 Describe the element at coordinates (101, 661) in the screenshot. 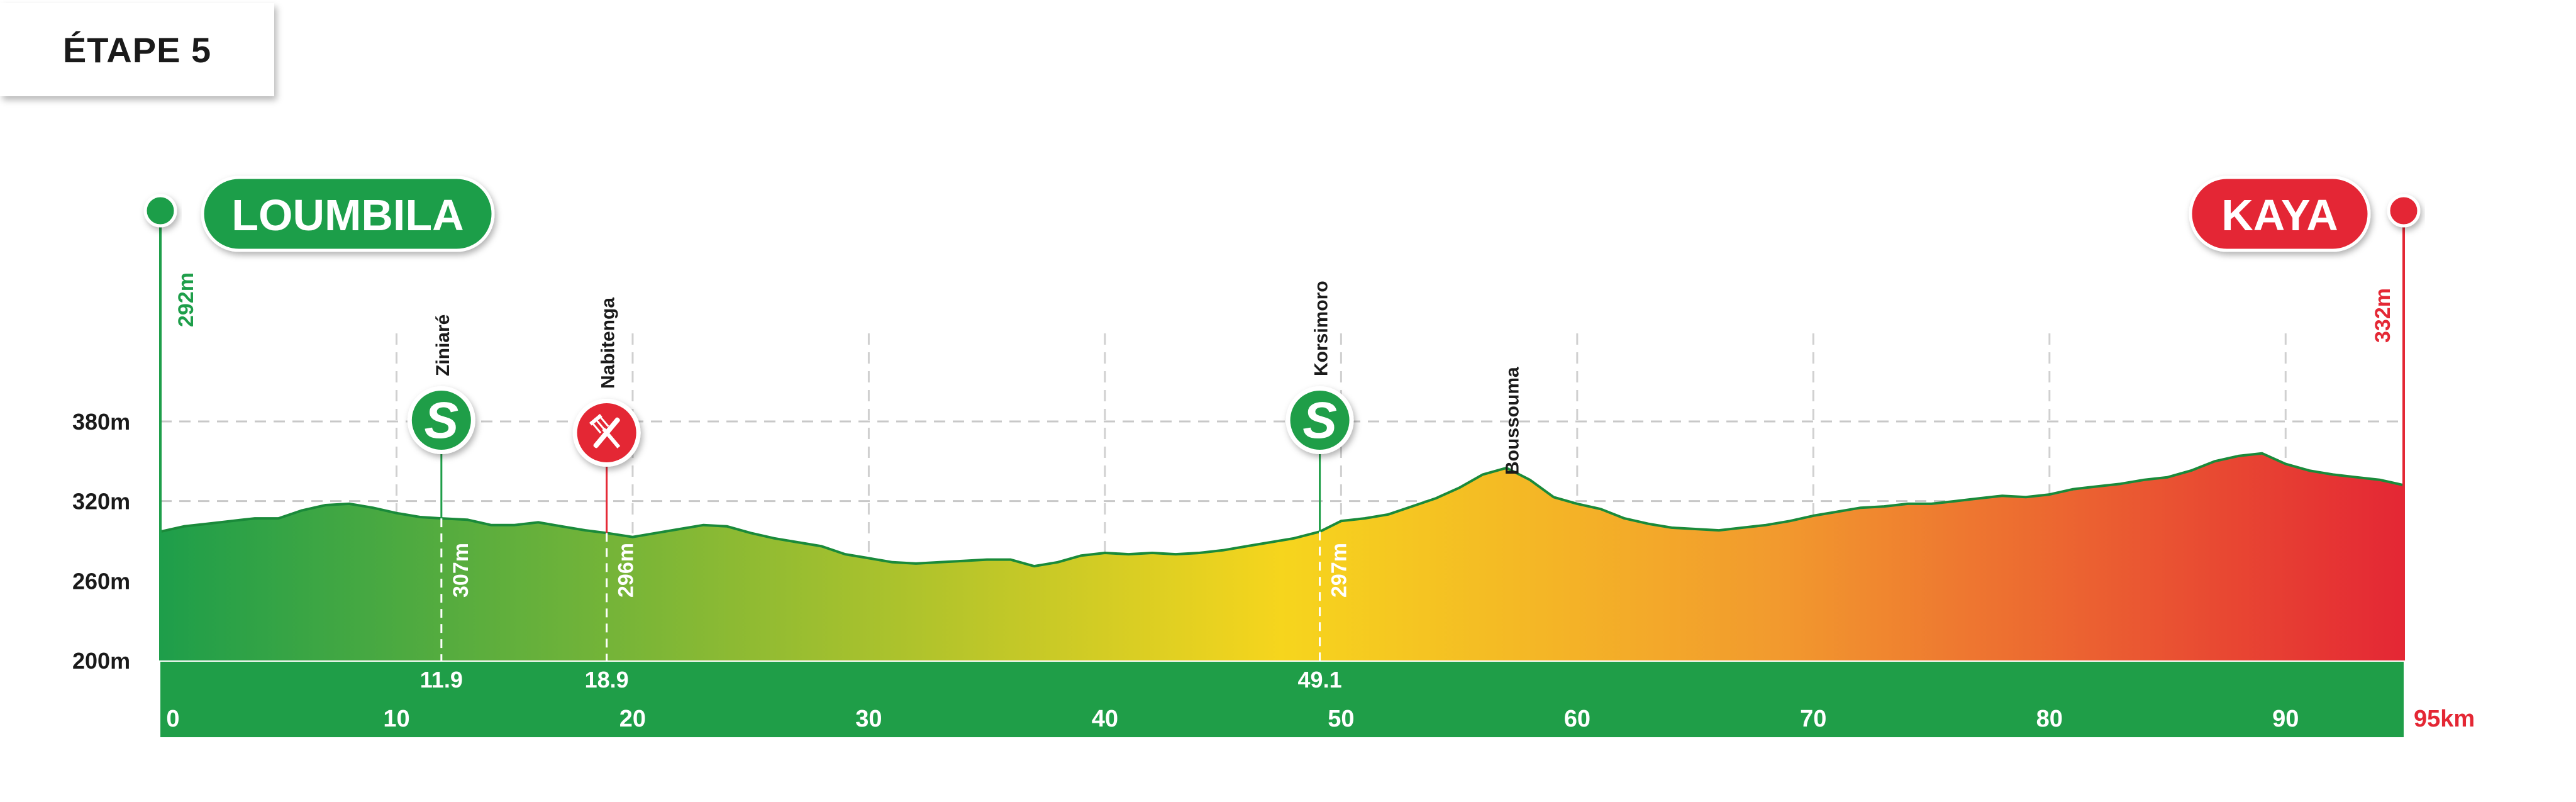

I see `y-tick-label: 200m` at that location.